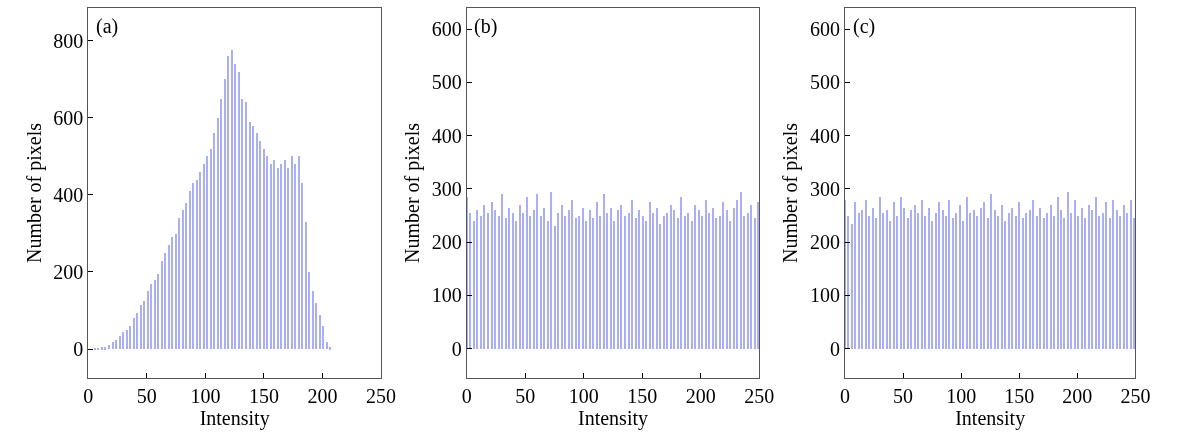 Image resolution: width=1177 pixels, height=436 pixels. What do you see at coordinates (642, 396) in the screenshot?
I see `x-tick-label: 150` at bounding box center [642, 396].